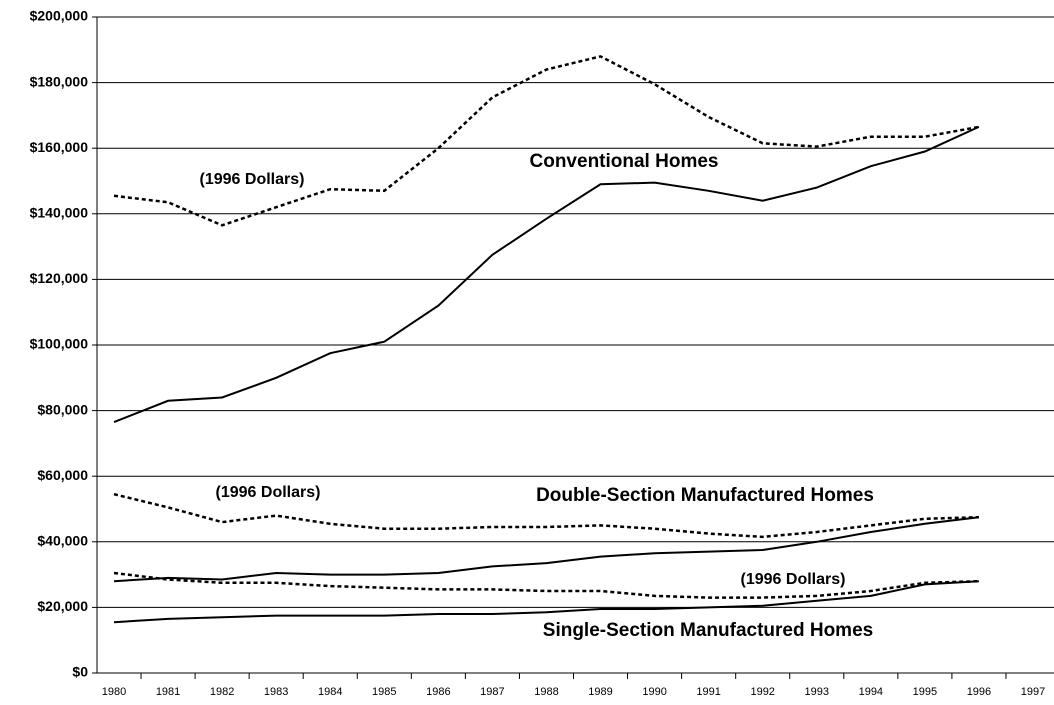 The image size is (1054, 705). I want to click on y-tick-label: $80,000, so click(62, 409).